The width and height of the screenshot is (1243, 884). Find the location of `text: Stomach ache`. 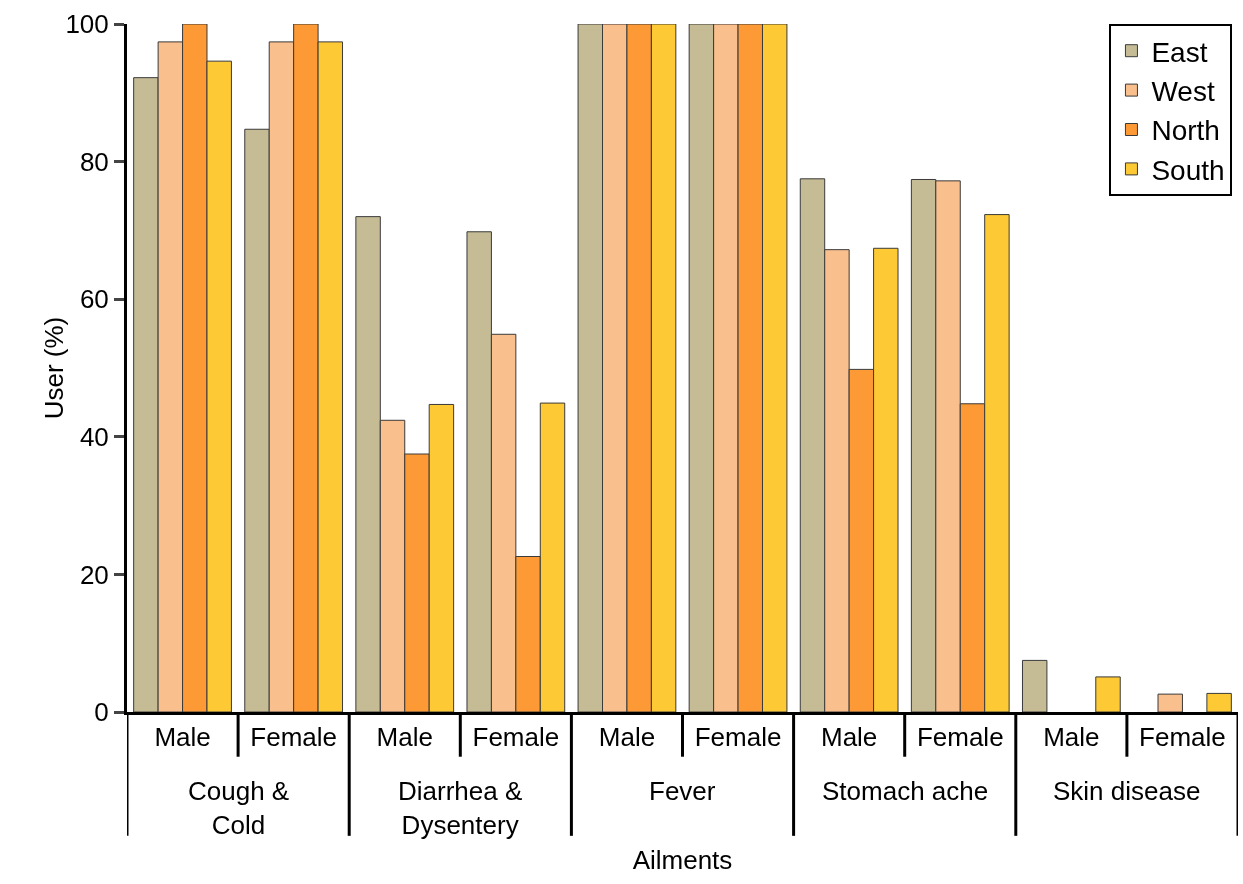

text: Stomach ache is located at coordinates (905, 791).